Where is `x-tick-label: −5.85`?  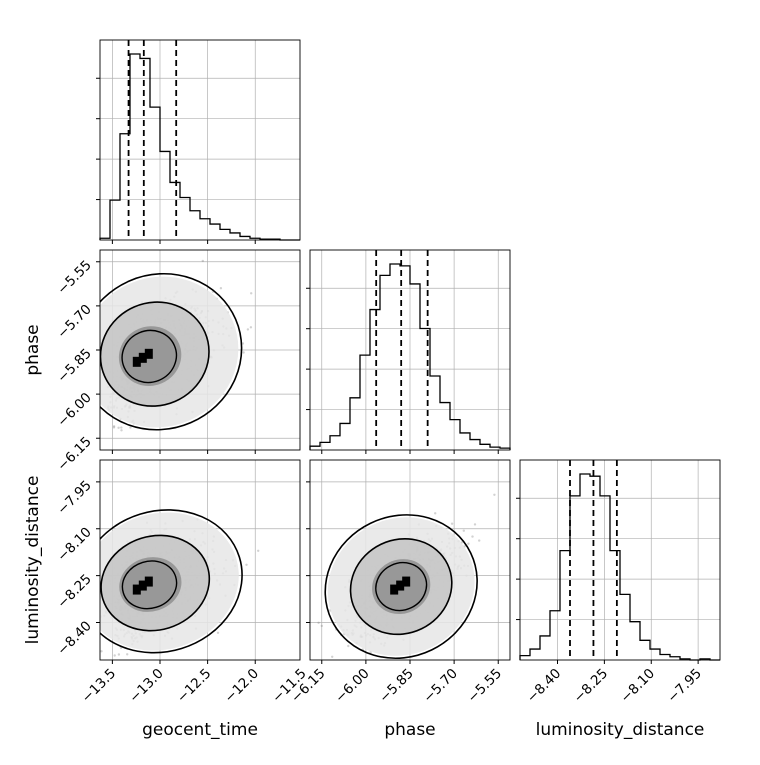 x-tick-label: −5.85 is located at coordinates (396, 686).